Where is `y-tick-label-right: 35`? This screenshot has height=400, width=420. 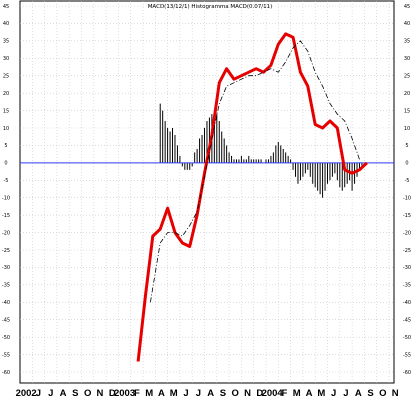
y-tick-label-right: 35 is located at coordinates (407, 42).